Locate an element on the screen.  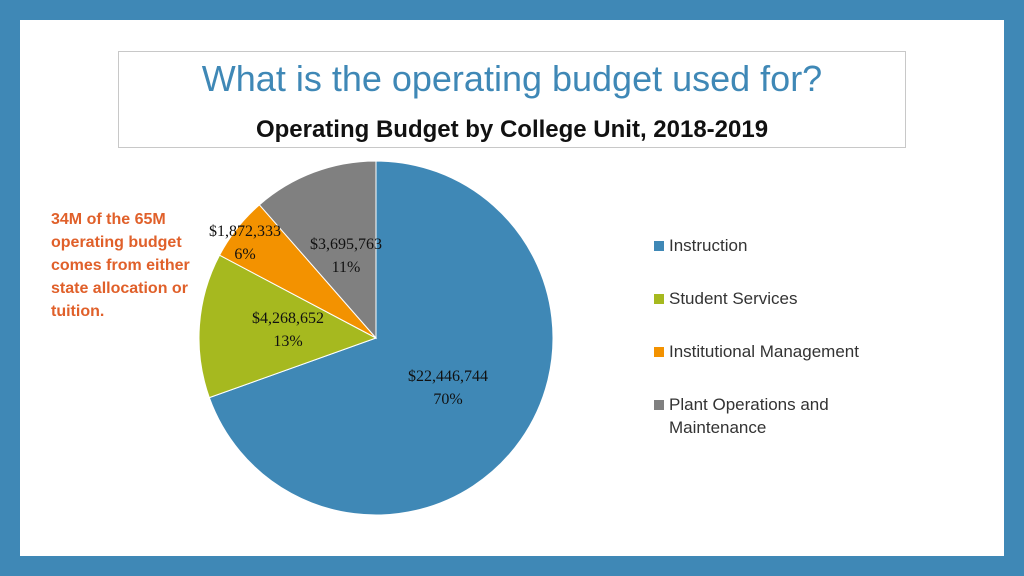
legend-label: Plant Operations and Maintenance is located at coordinates (749, 416).